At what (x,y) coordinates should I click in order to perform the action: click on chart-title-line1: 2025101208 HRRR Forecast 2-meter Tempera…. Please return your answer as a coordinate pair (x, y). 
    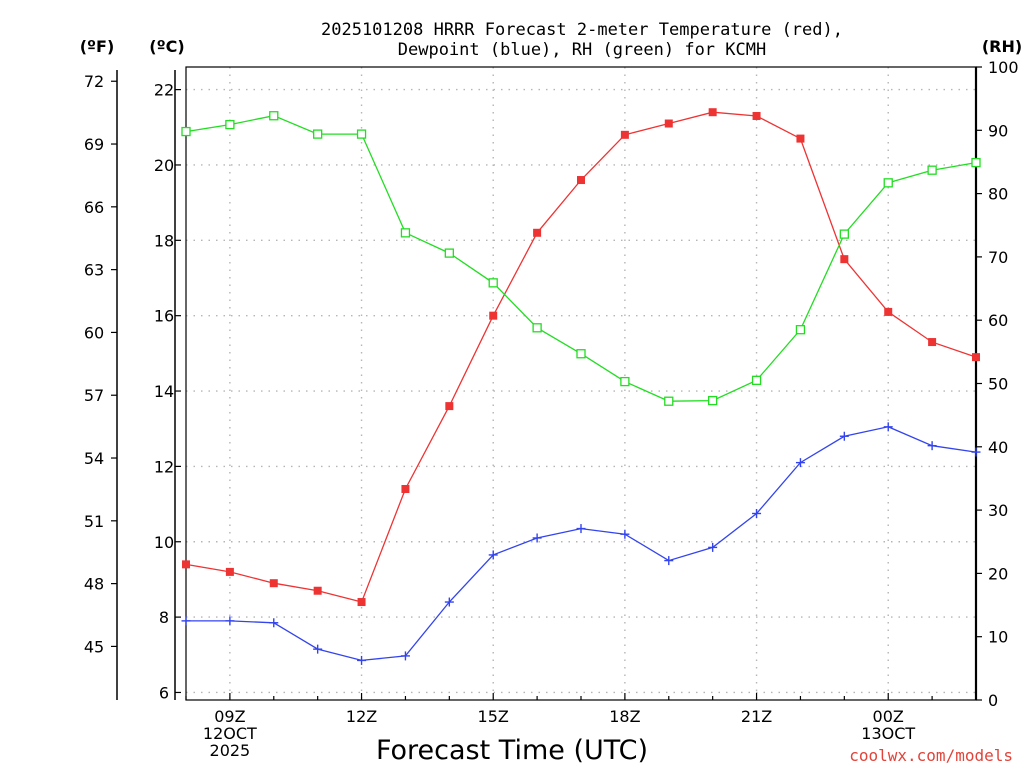
    Looking at the image, I should click on (582, 30).